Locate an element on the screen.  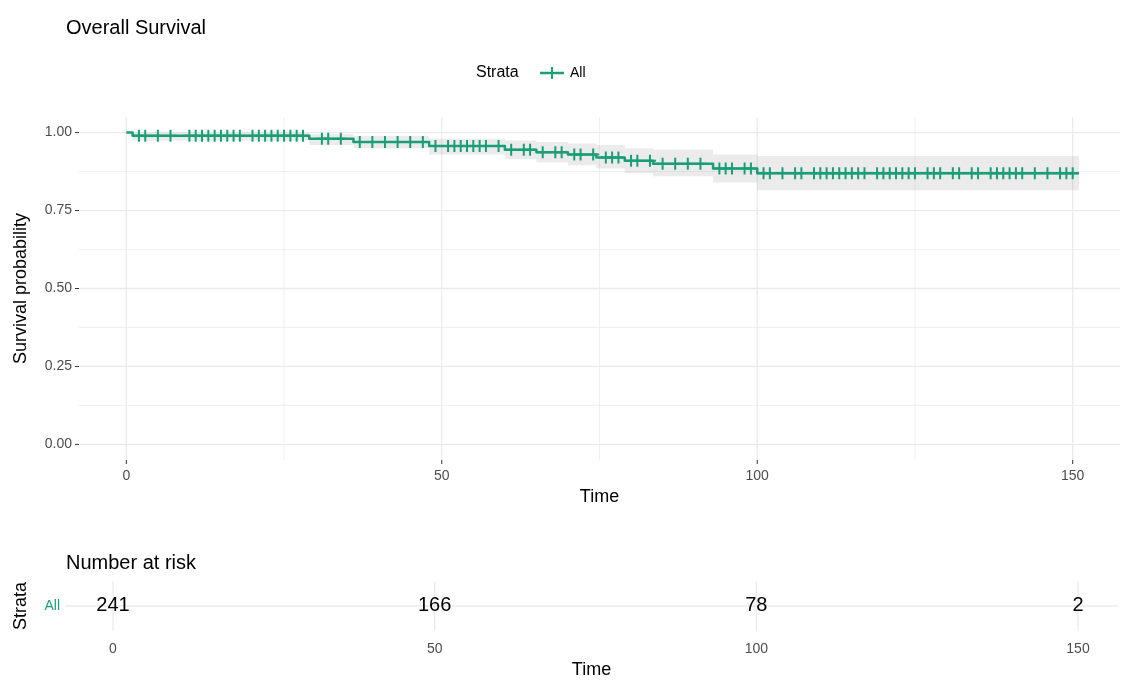
y-tick-label: 0.50 is located at coordinates (58, 287).